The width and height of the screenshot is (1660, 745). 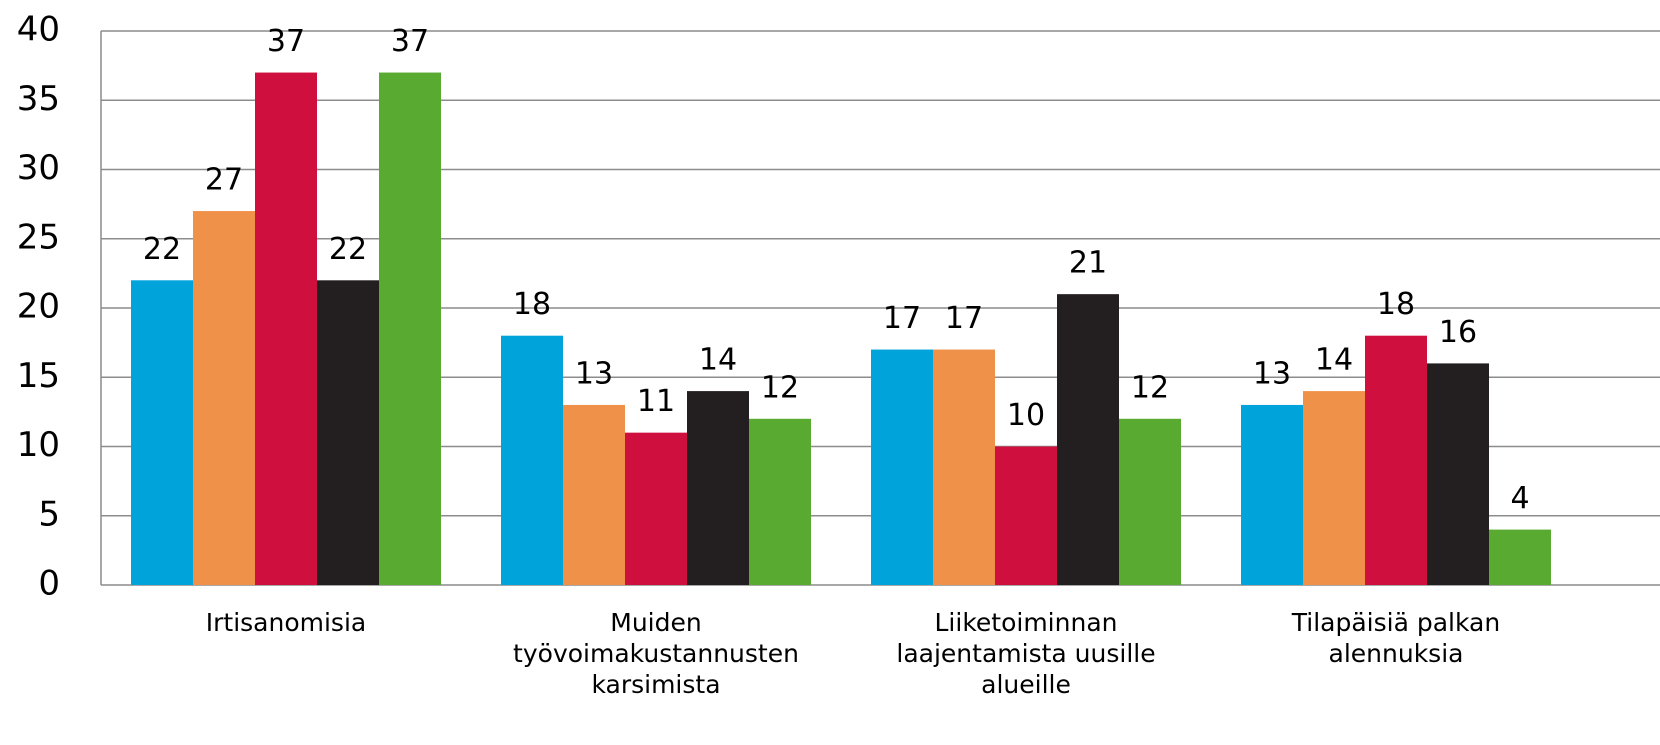 What do you see at coordinates (224, 180) in the screenshot?
I see `data-label: 27` at bounding box center [224, 180].